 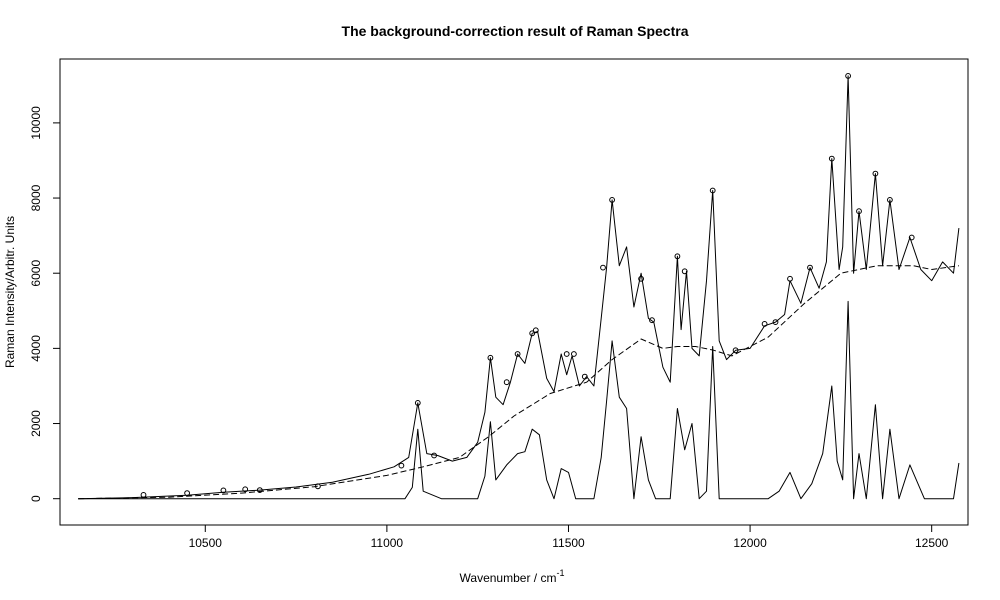 What do you see at coordinates (36, 123) in the screenshot?
I see `y-tick-label: 10000` at bounding box center [36, 123].